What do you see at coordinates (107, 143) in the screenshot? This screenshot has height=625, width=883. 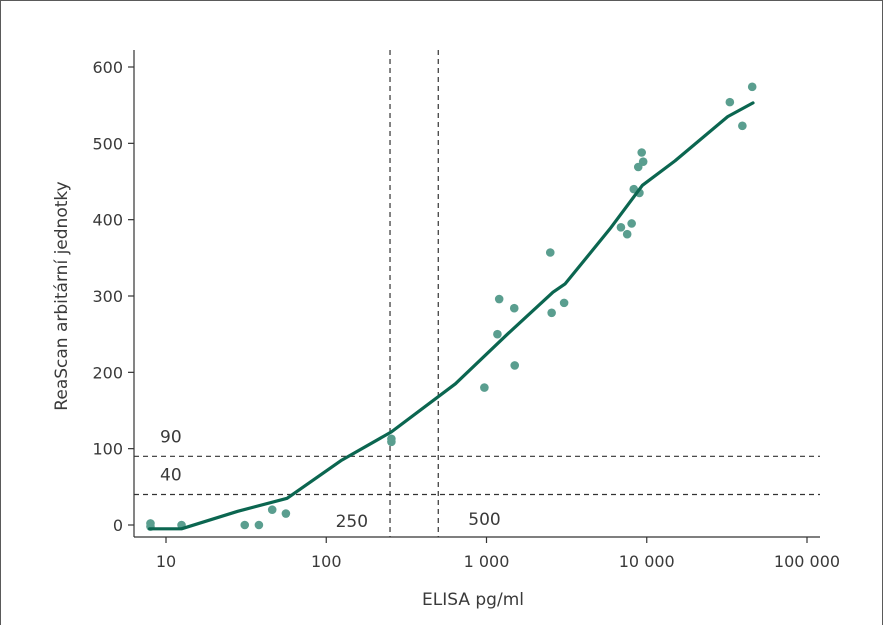 I see `y-tick-label: 500` at bounding box center [107, 143].